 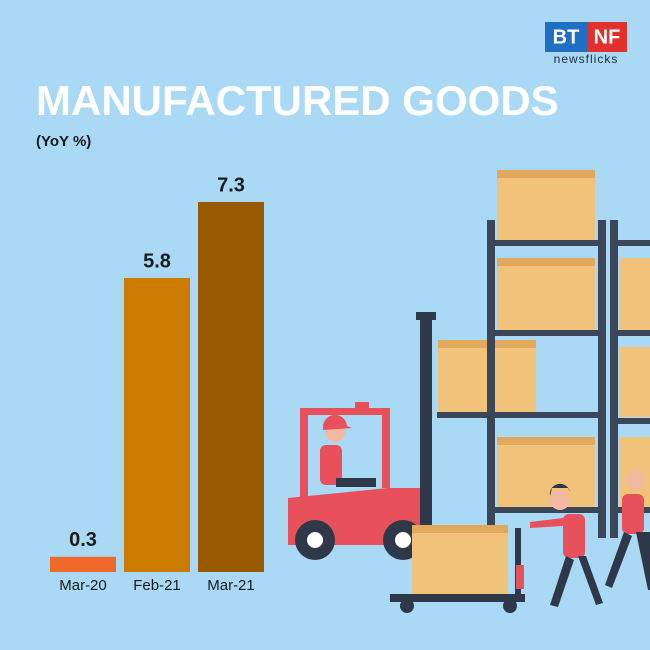 I want to click on logo-left-box, so click(x=566, y=37).